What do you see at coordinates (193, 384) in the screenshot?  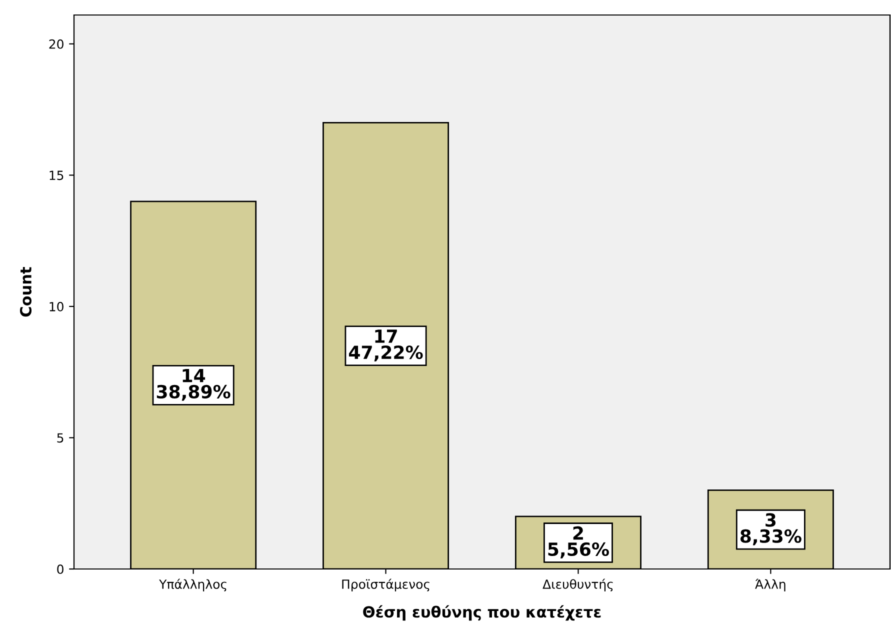 I see `data-label: 14 38,89%` at bounding box center [193, 384].